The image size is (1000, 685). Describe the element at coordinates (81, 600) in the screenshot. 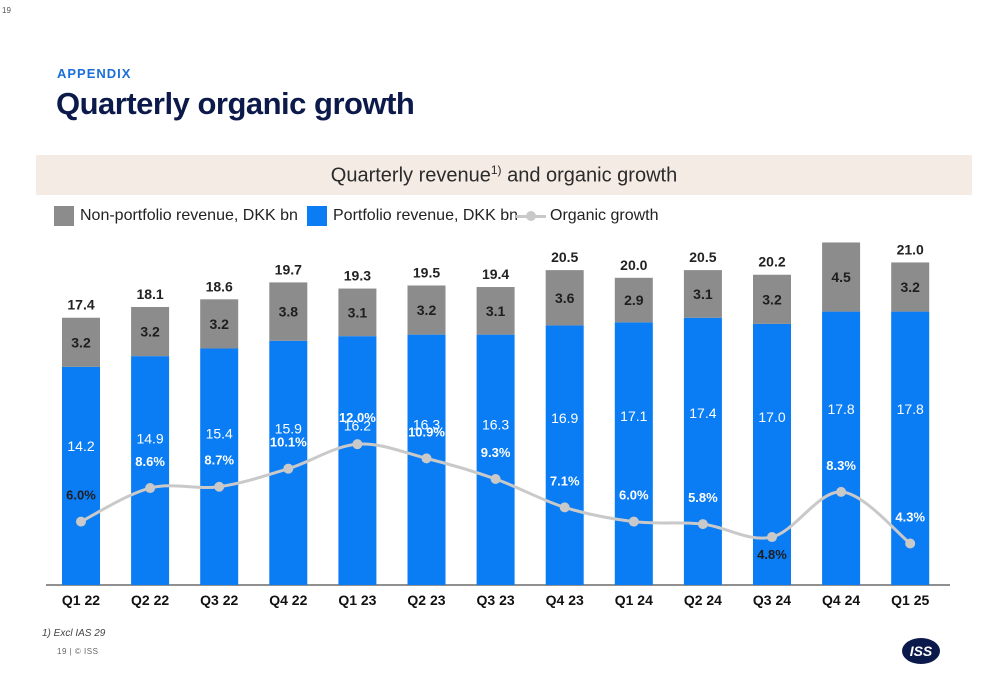

I see `x-tick-label: Q1 22` at that location.